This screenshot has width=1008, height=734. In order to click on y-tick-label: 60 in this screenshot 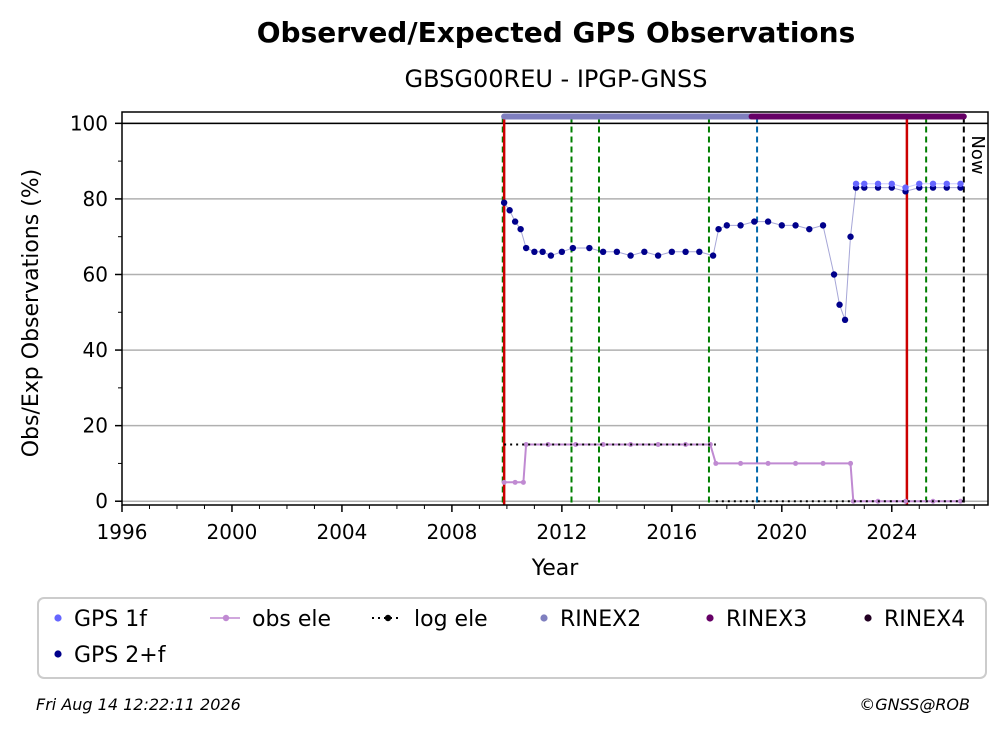, I will do `click(95, 274)`.